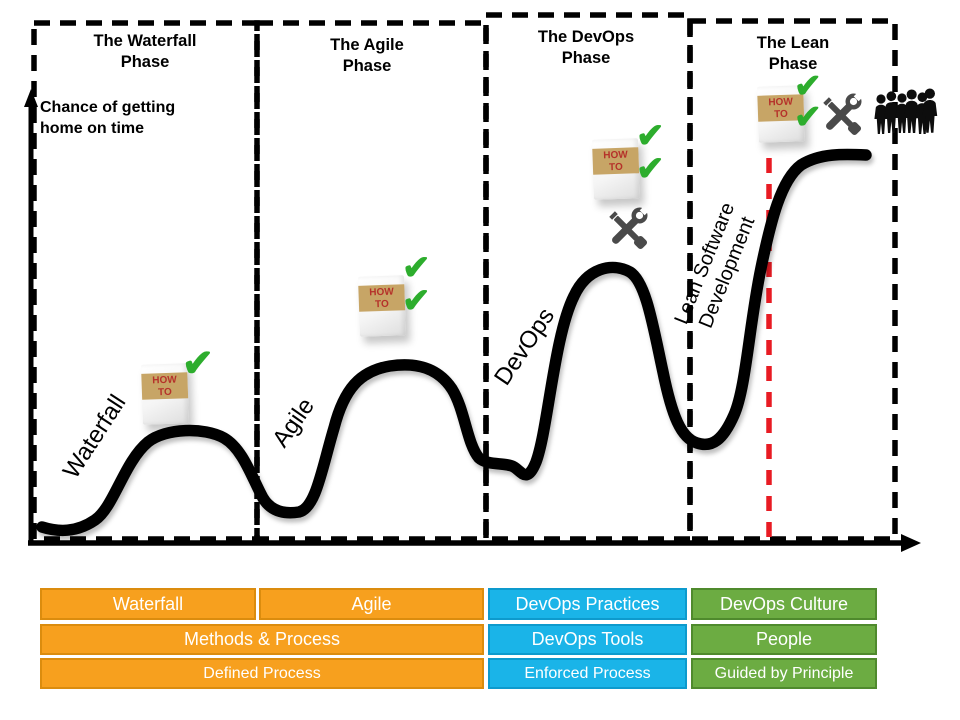 The width and height of the screenshot is (960, 720). I want to click on phase-title-agile: The Agile Phase, so click(367, 55).